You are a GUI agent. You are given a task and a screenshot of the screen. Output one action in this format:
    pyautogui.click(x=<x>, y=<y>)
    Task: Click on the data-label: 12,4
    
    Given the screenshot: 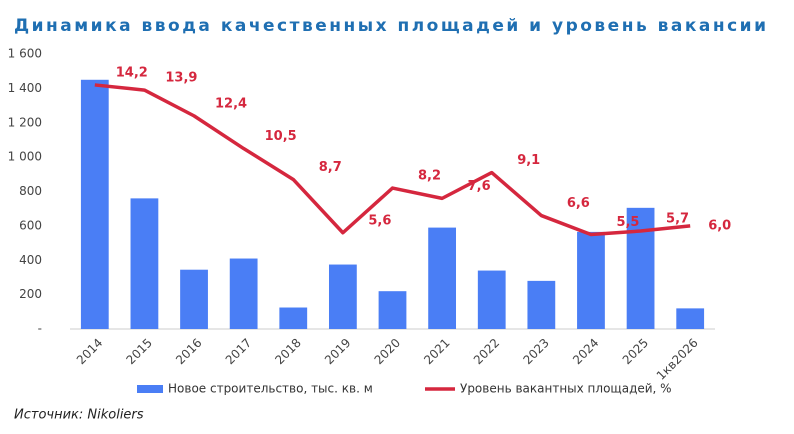 What is the action you would take?
    pyautogui.click(x=231, y=103)
    